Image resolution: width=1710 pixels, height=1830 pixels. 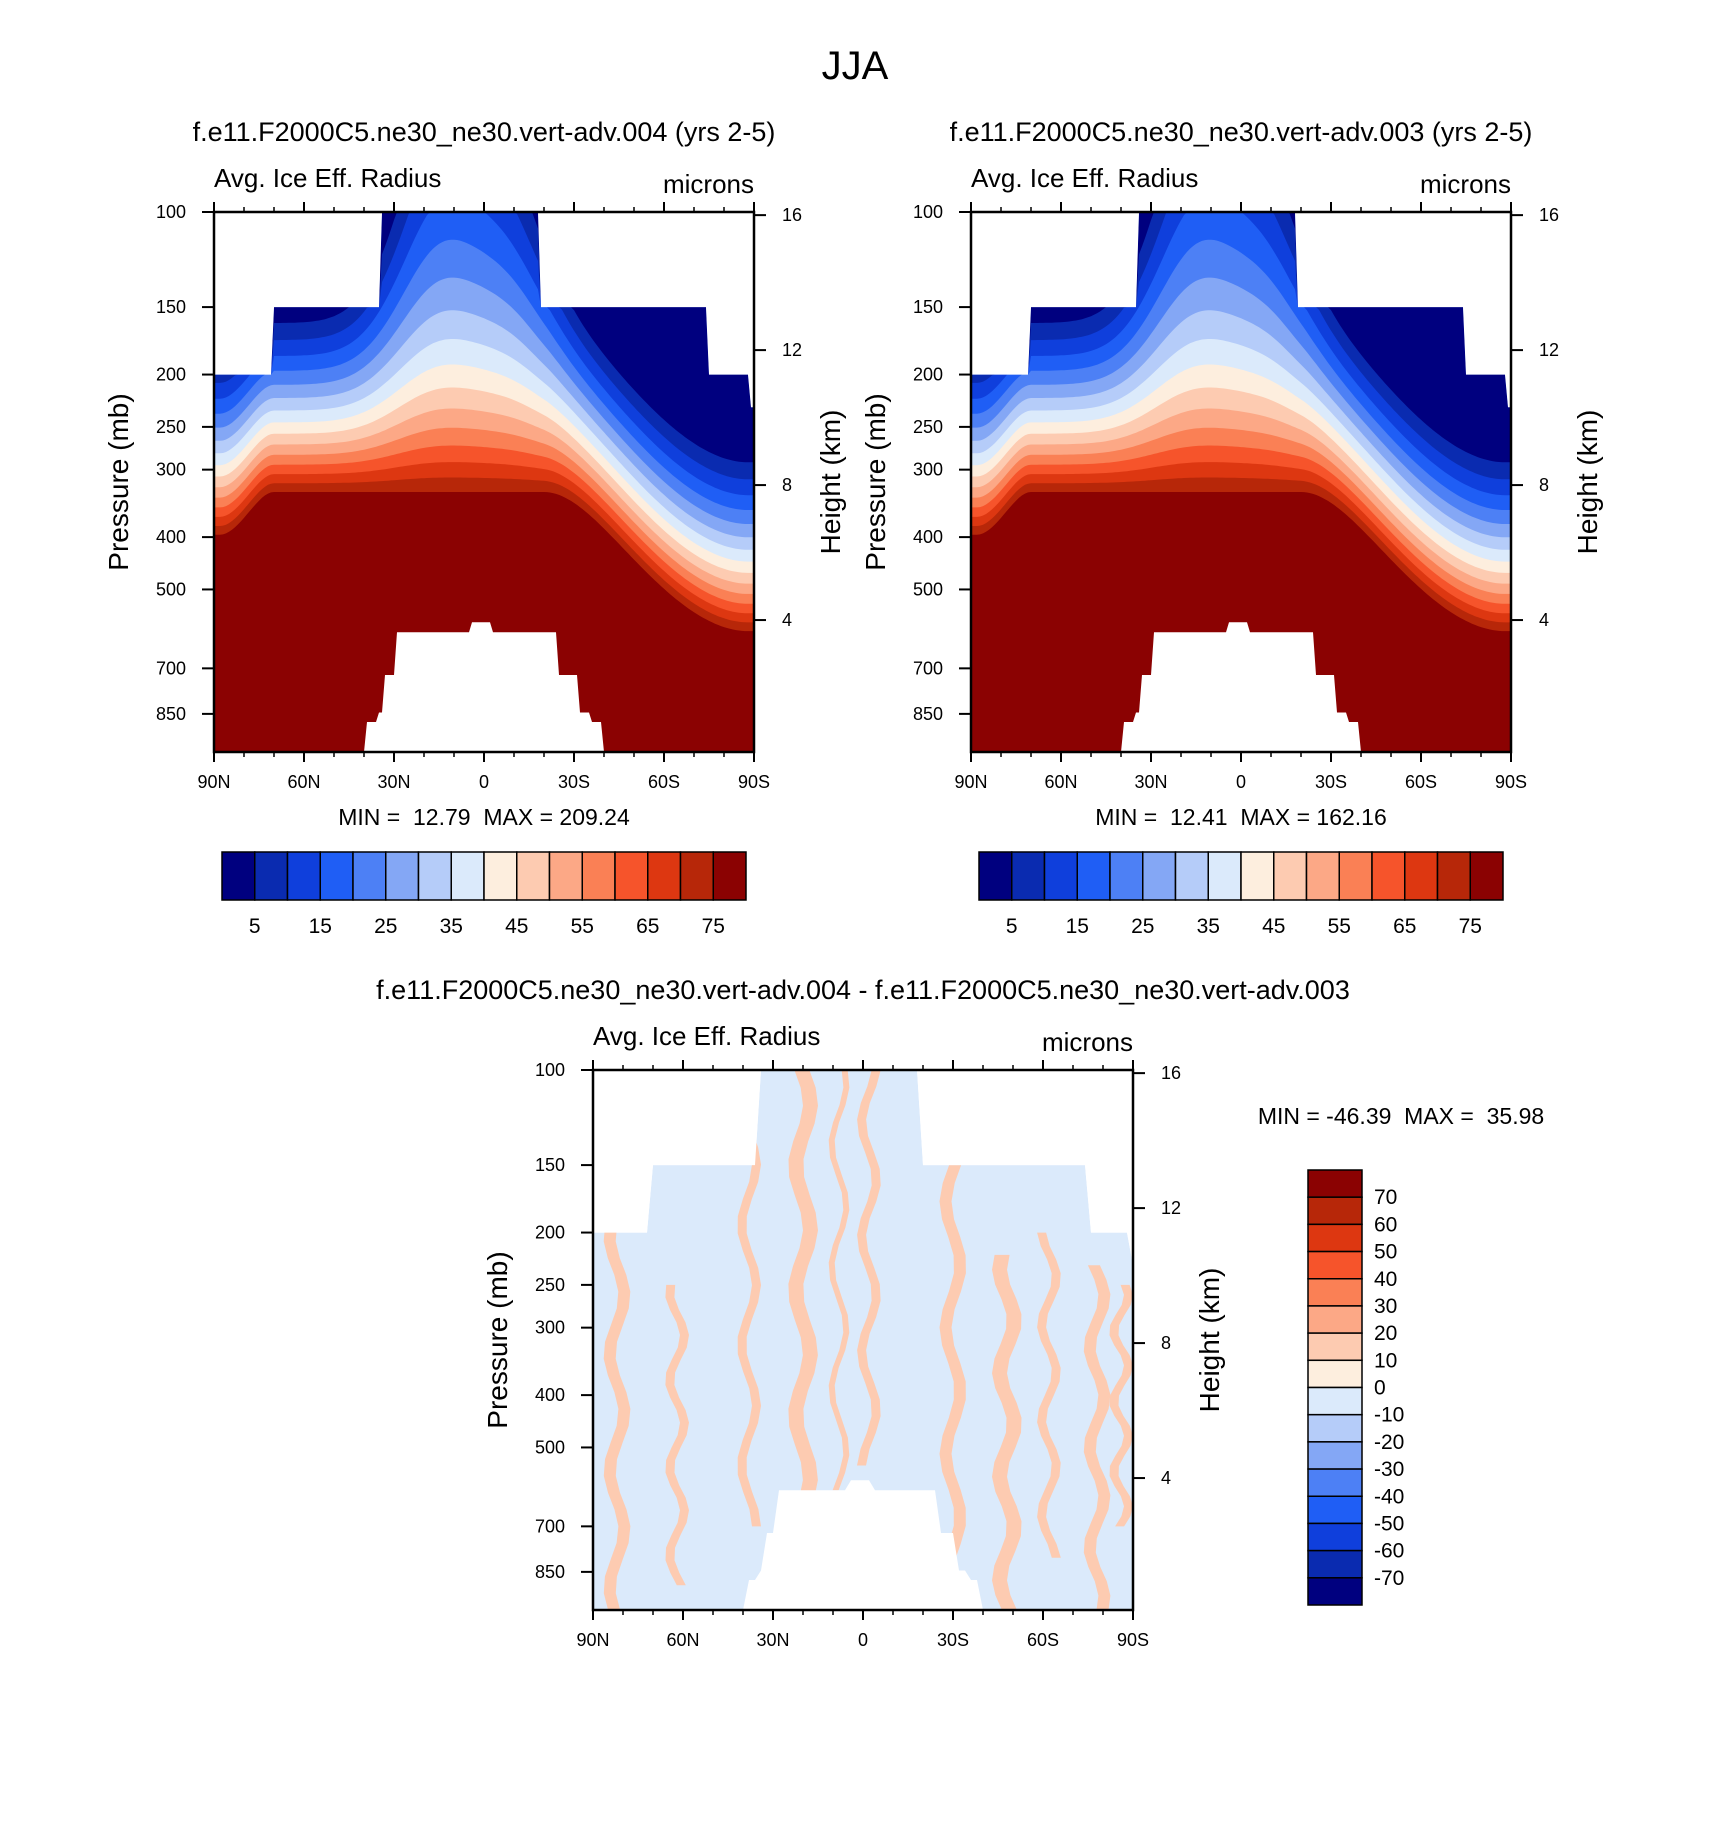 What do you see at coordinates (320, 926) in the screenshot?
I see `colorbar-label: 15` at bounding box center [320, 926].